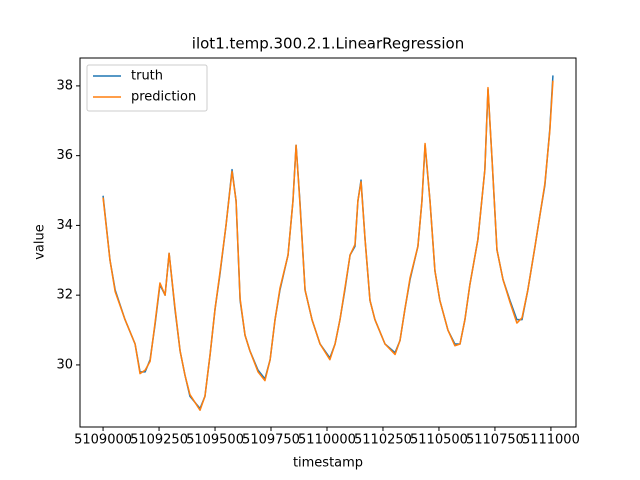 This screenshot has height=480, width=640. What do you see at coordinates (439, 440) in the screenshot?
I see `x-tick-label: 5110500` at bounding box center [439, 440].